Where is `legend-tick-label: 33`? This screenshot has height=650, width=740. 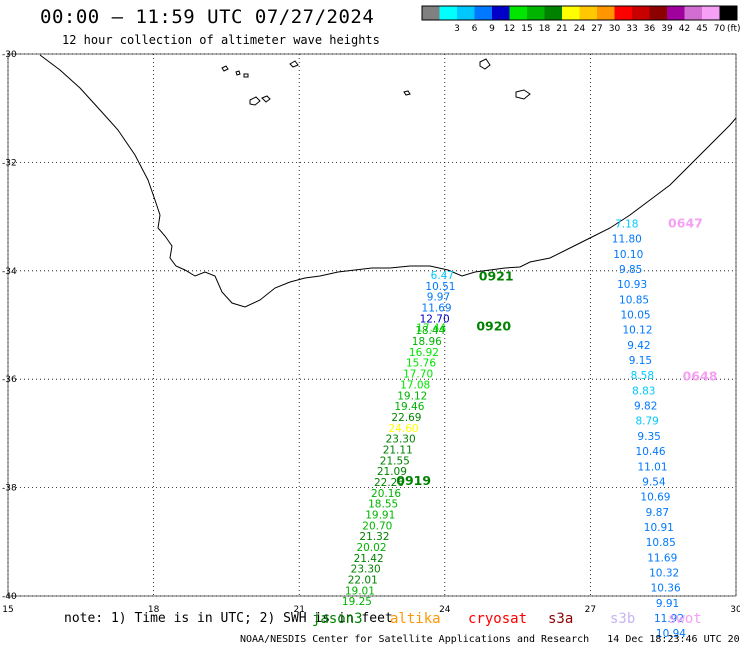
legend-tick-label: 33 is located at coordinates (631, 29).